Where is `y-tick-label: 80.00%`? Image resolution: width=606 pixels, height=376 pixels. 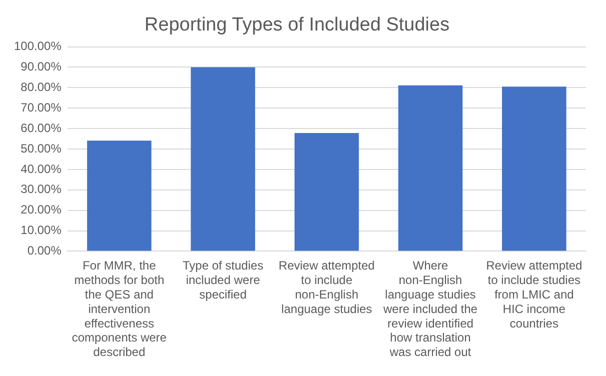 y-tick-label: 80.00% is located at coordinates (41, 87).